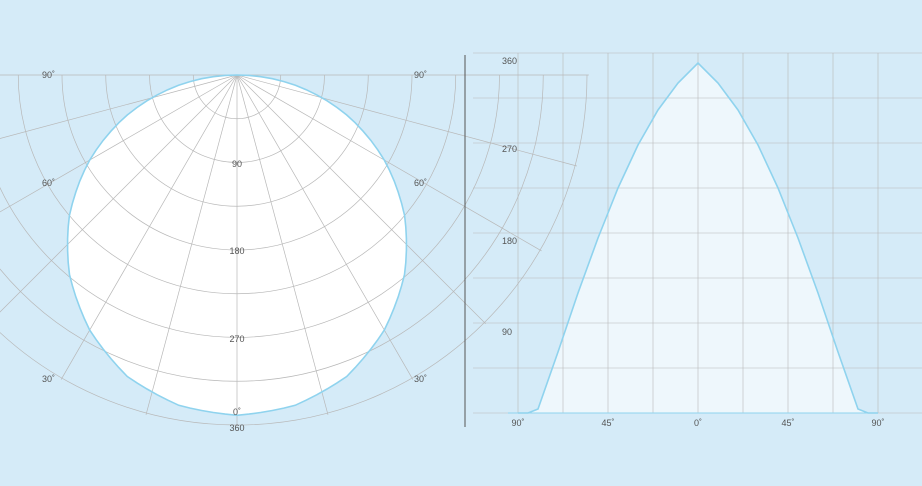 The height and width of the screenshot is (486, 922). I want to click on x-tick-label-left-90: 90˚, so click(517, 423).